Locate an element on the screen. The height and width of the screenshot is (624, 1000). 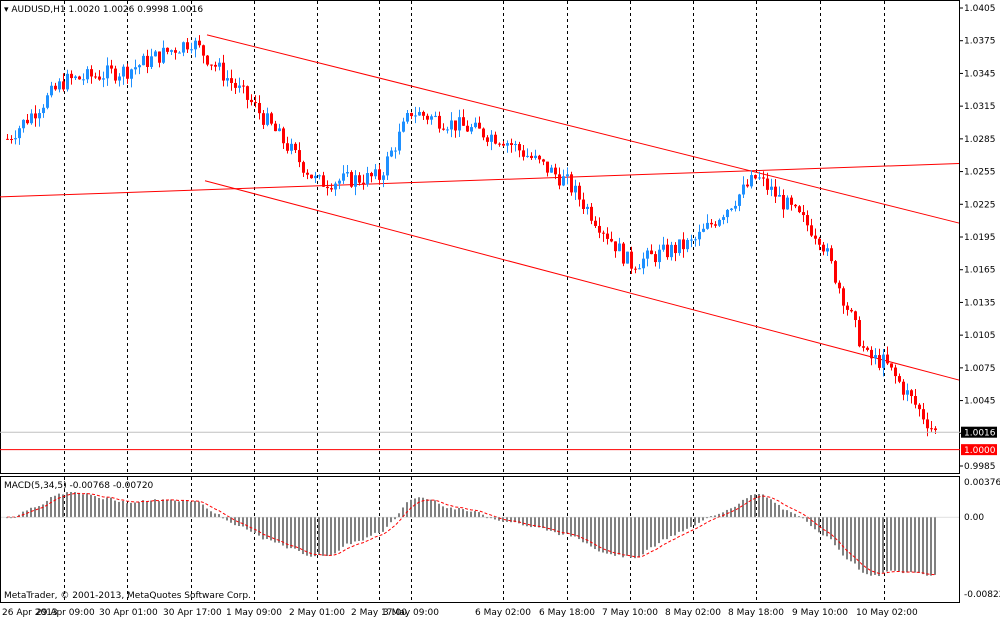
current-price-label: 1.0016 is located at coordinates (980, 434).